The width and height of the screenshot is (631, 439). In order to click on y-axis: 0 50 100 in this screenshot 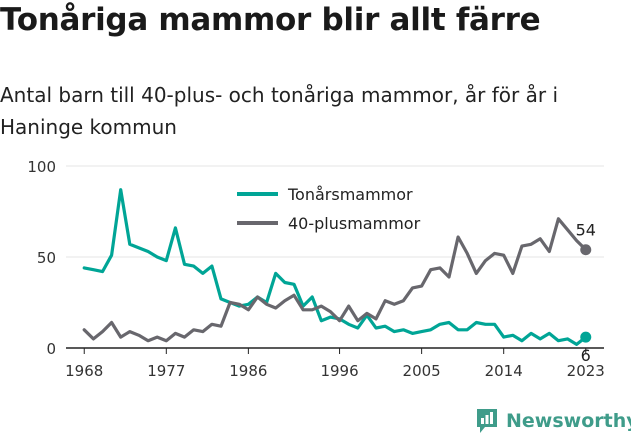, I will do `click(41, 258)`.